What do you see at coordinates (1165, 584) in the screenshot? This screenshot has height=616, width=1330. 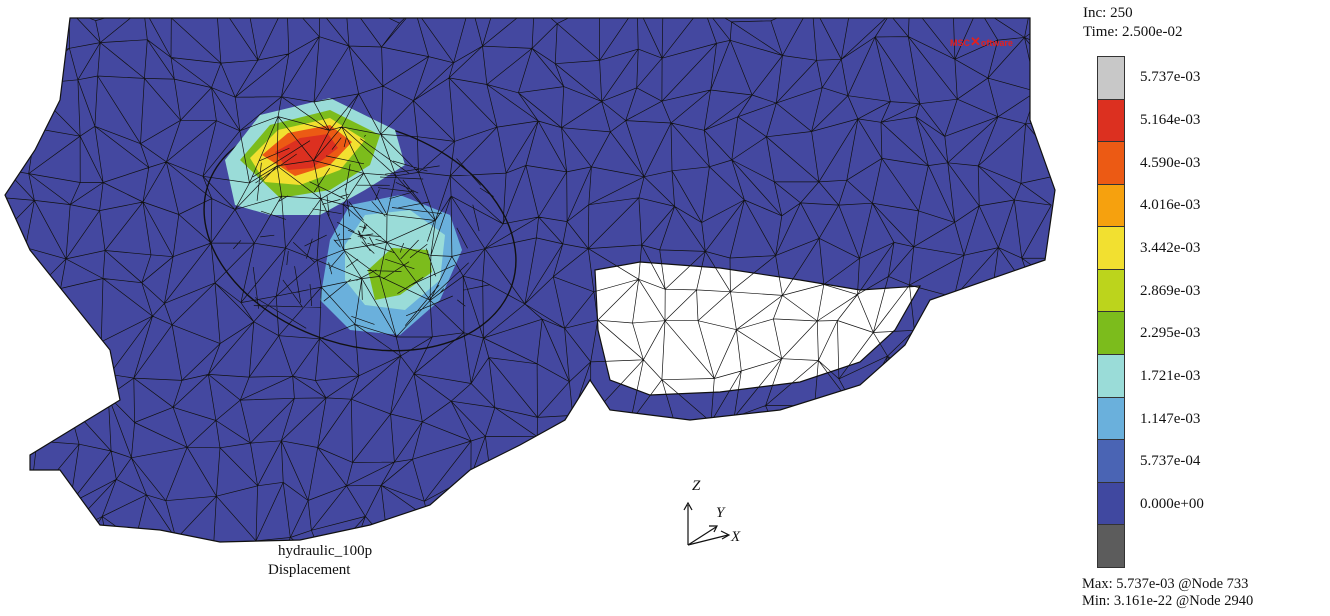 I see `max-value-label: Max: 5.737e-03 @Node 733` at bounding box center [1165, 584].